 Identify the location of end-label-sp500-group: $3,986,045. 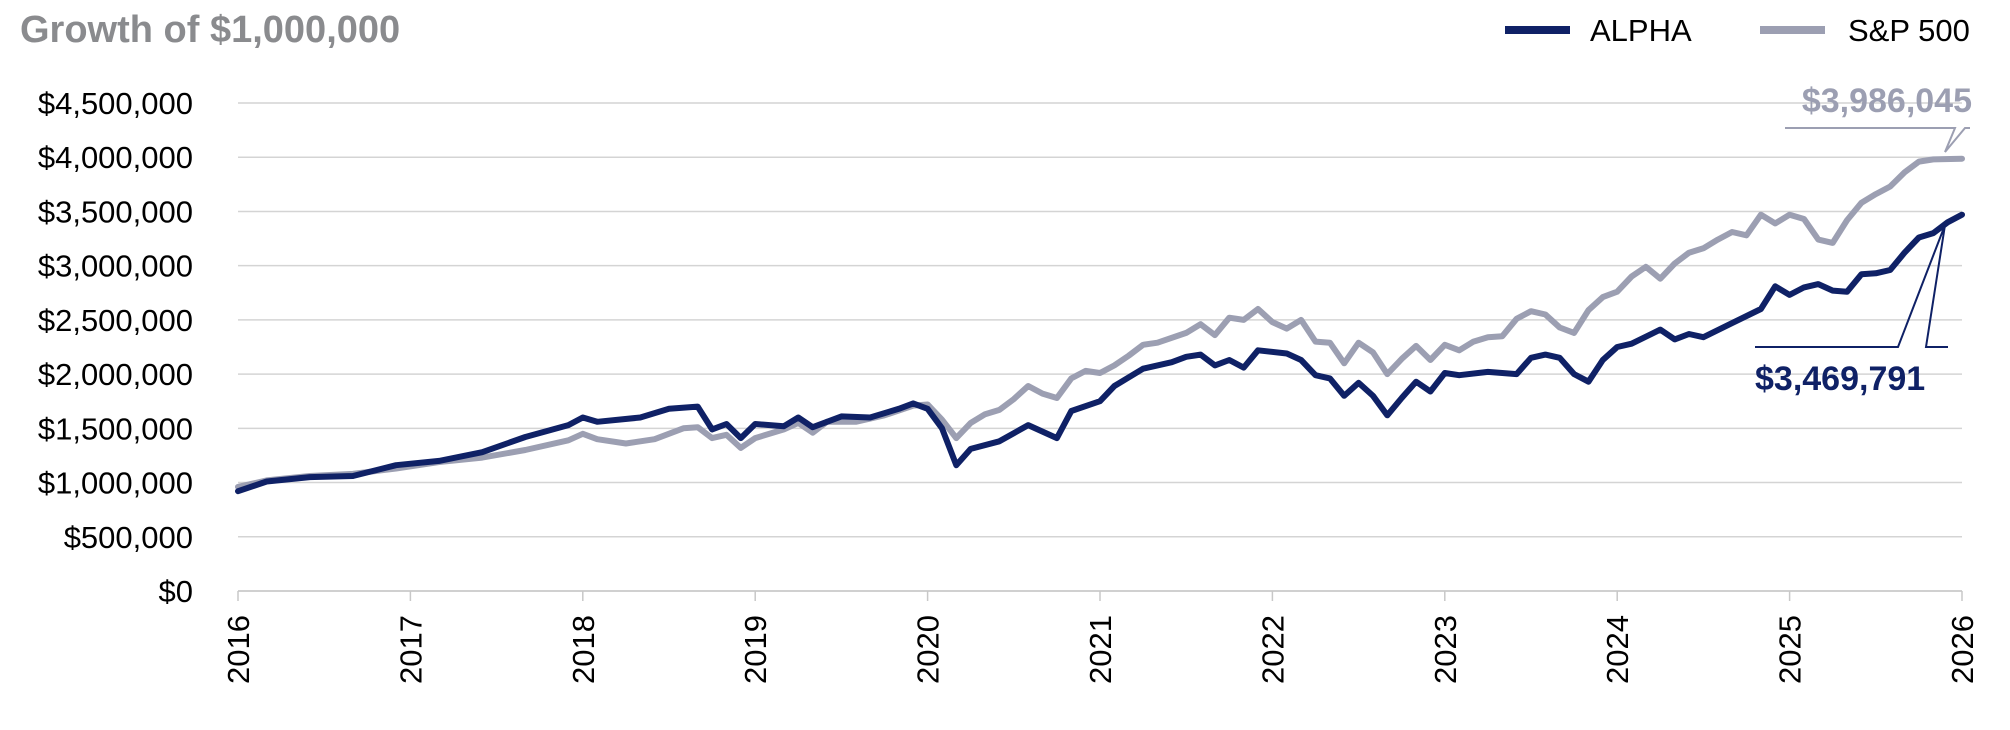
(1878, 117).